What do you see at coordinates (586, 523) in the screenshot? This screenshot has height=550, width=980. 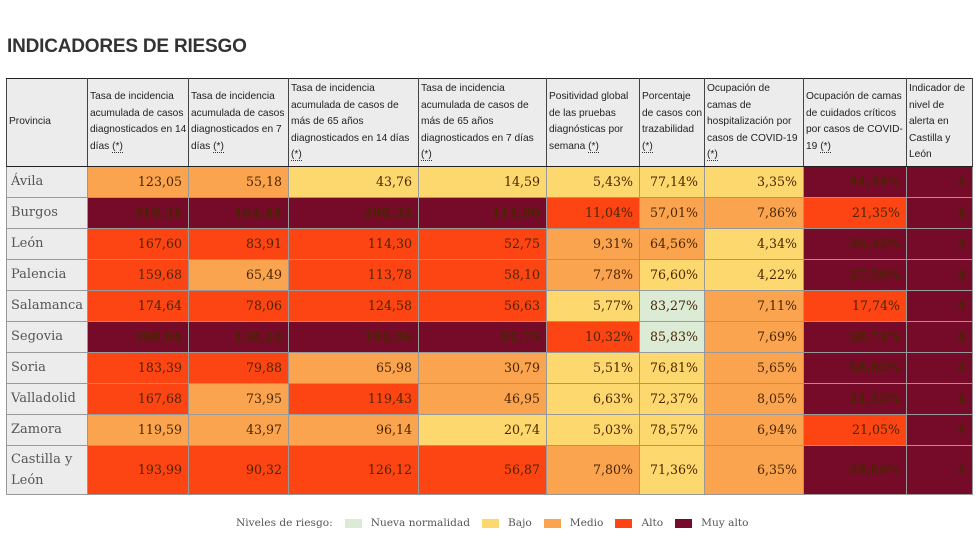 I see `legend-item-label: Medio` at bounding box center [586, 523].